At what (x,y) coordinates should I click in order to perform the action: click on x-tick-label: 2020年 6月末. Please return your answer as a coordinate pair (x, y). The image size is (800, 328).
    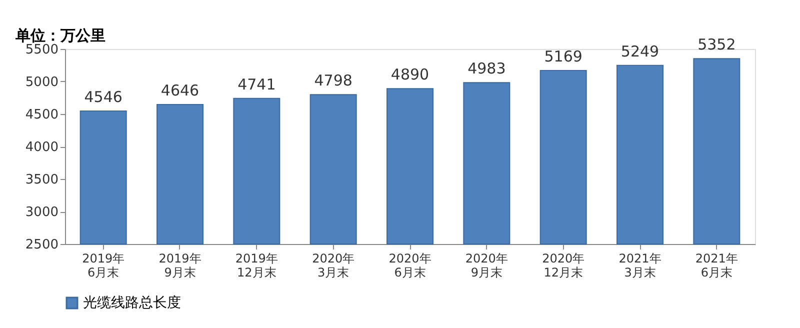
    Looking at the image, I should click on (410, 266).